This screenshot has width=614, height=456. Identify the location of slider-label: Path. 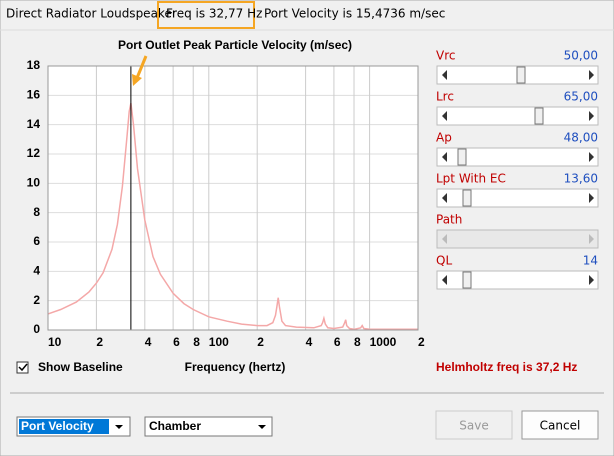
(449, 220).